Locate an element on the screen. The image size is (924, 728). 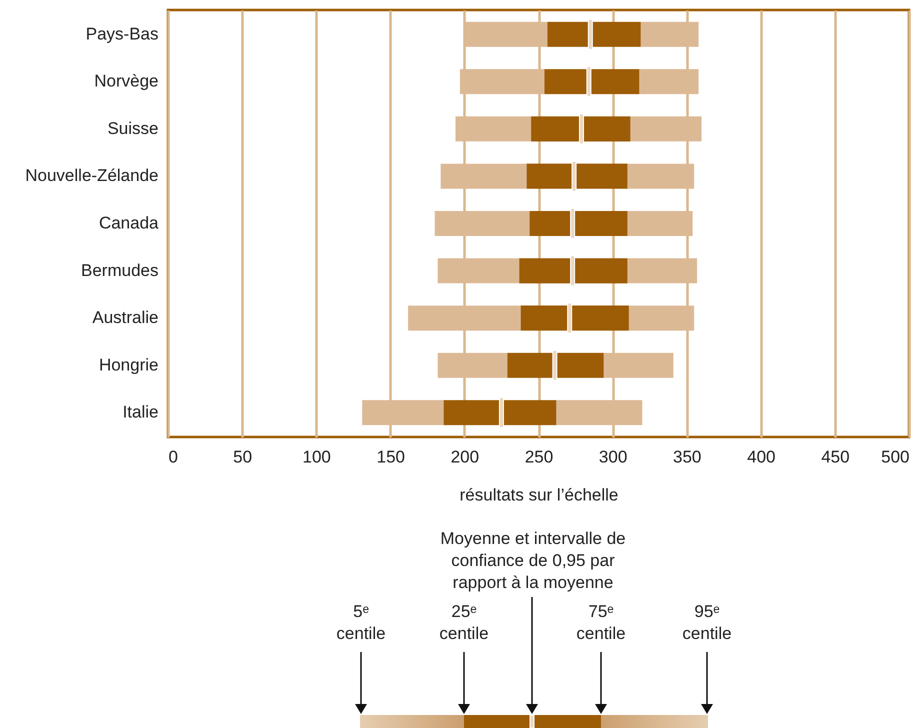
x-tick-label: 450 is located at coordinates (835, 457).